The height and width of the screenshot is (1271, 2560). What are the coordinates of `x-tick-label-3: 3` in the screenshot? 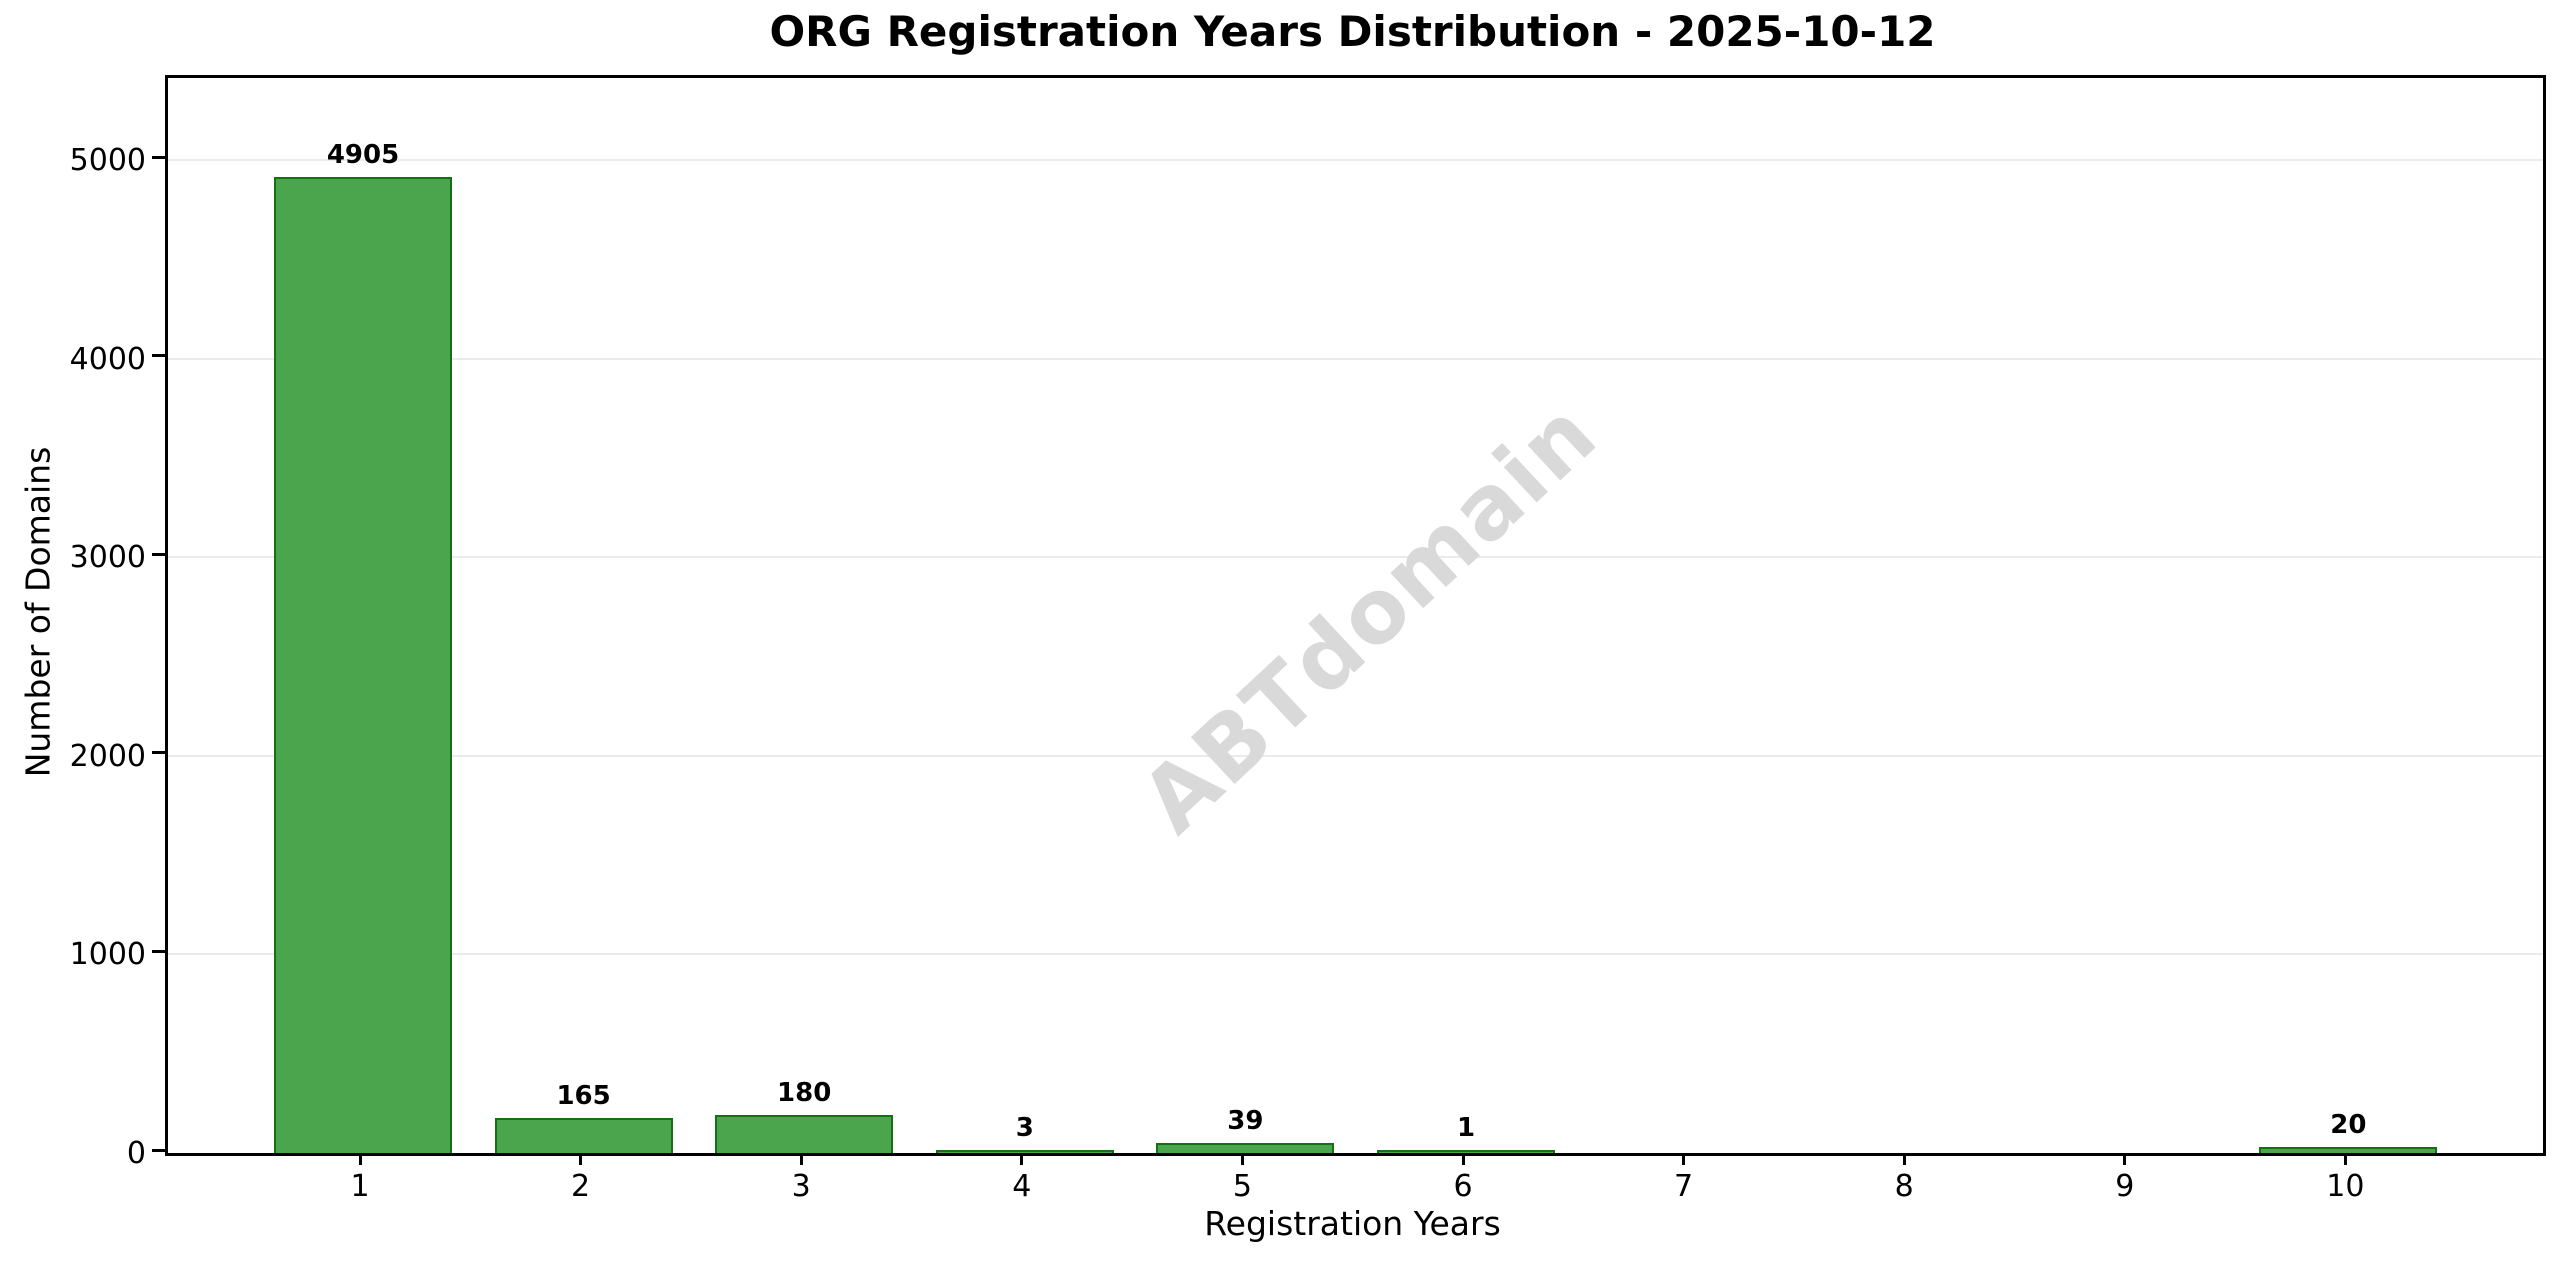 It's located at (801, 1186).